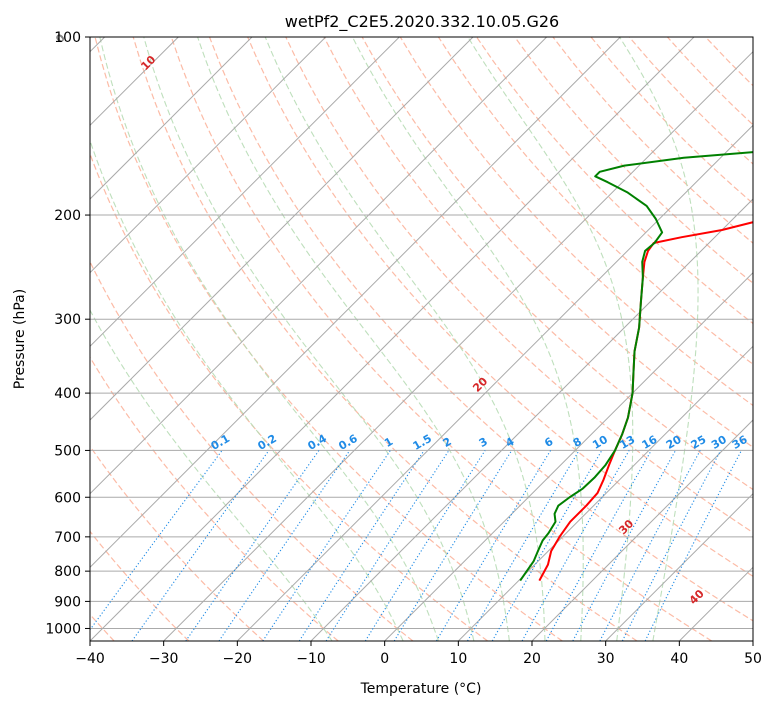  I want to click on y-tick-label: 700, so click(67, 538).